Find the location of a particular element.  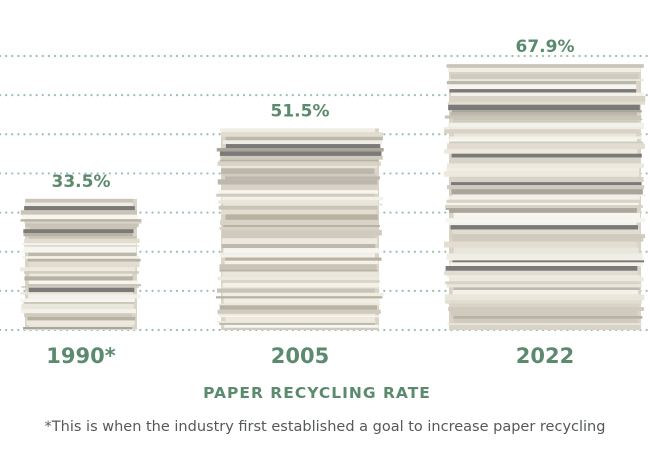

chart-title: PAPER RECYCLING RATE is located at coordinates (317, 393).